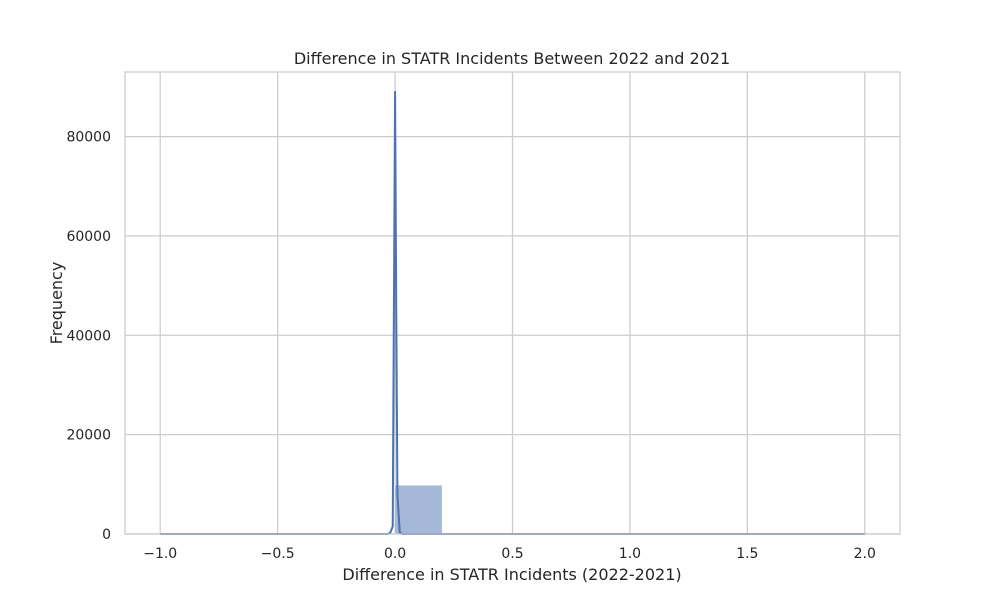  What do you see at coordinates (106, 535) in the screenshot?
I see `y-tick-label: 0` at bounding box center [106, 535].